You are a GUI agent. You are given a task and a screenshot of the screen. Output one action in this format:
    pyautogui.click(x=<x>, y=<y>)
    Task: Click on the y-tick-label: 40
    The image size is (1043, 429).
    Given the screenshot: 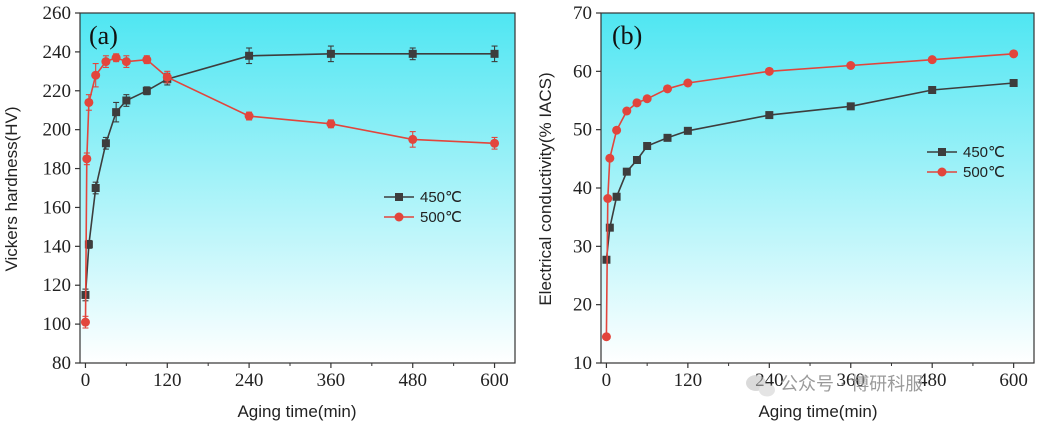 What is the action you would take?
    pyautogui.click(x=582, y=188)
    